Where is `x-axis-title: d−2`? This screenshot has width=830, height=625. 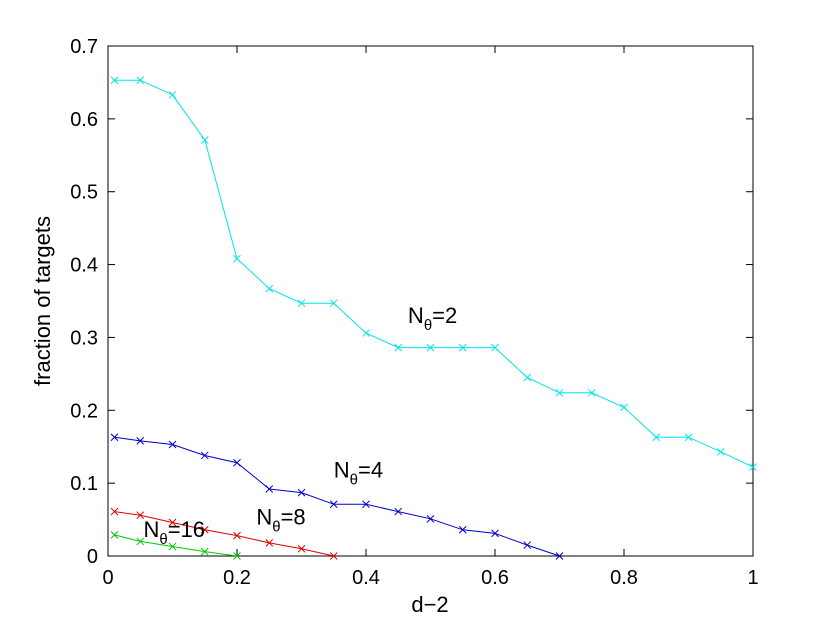 x-axis-title: d−2 is located at coordinates (429, 604).